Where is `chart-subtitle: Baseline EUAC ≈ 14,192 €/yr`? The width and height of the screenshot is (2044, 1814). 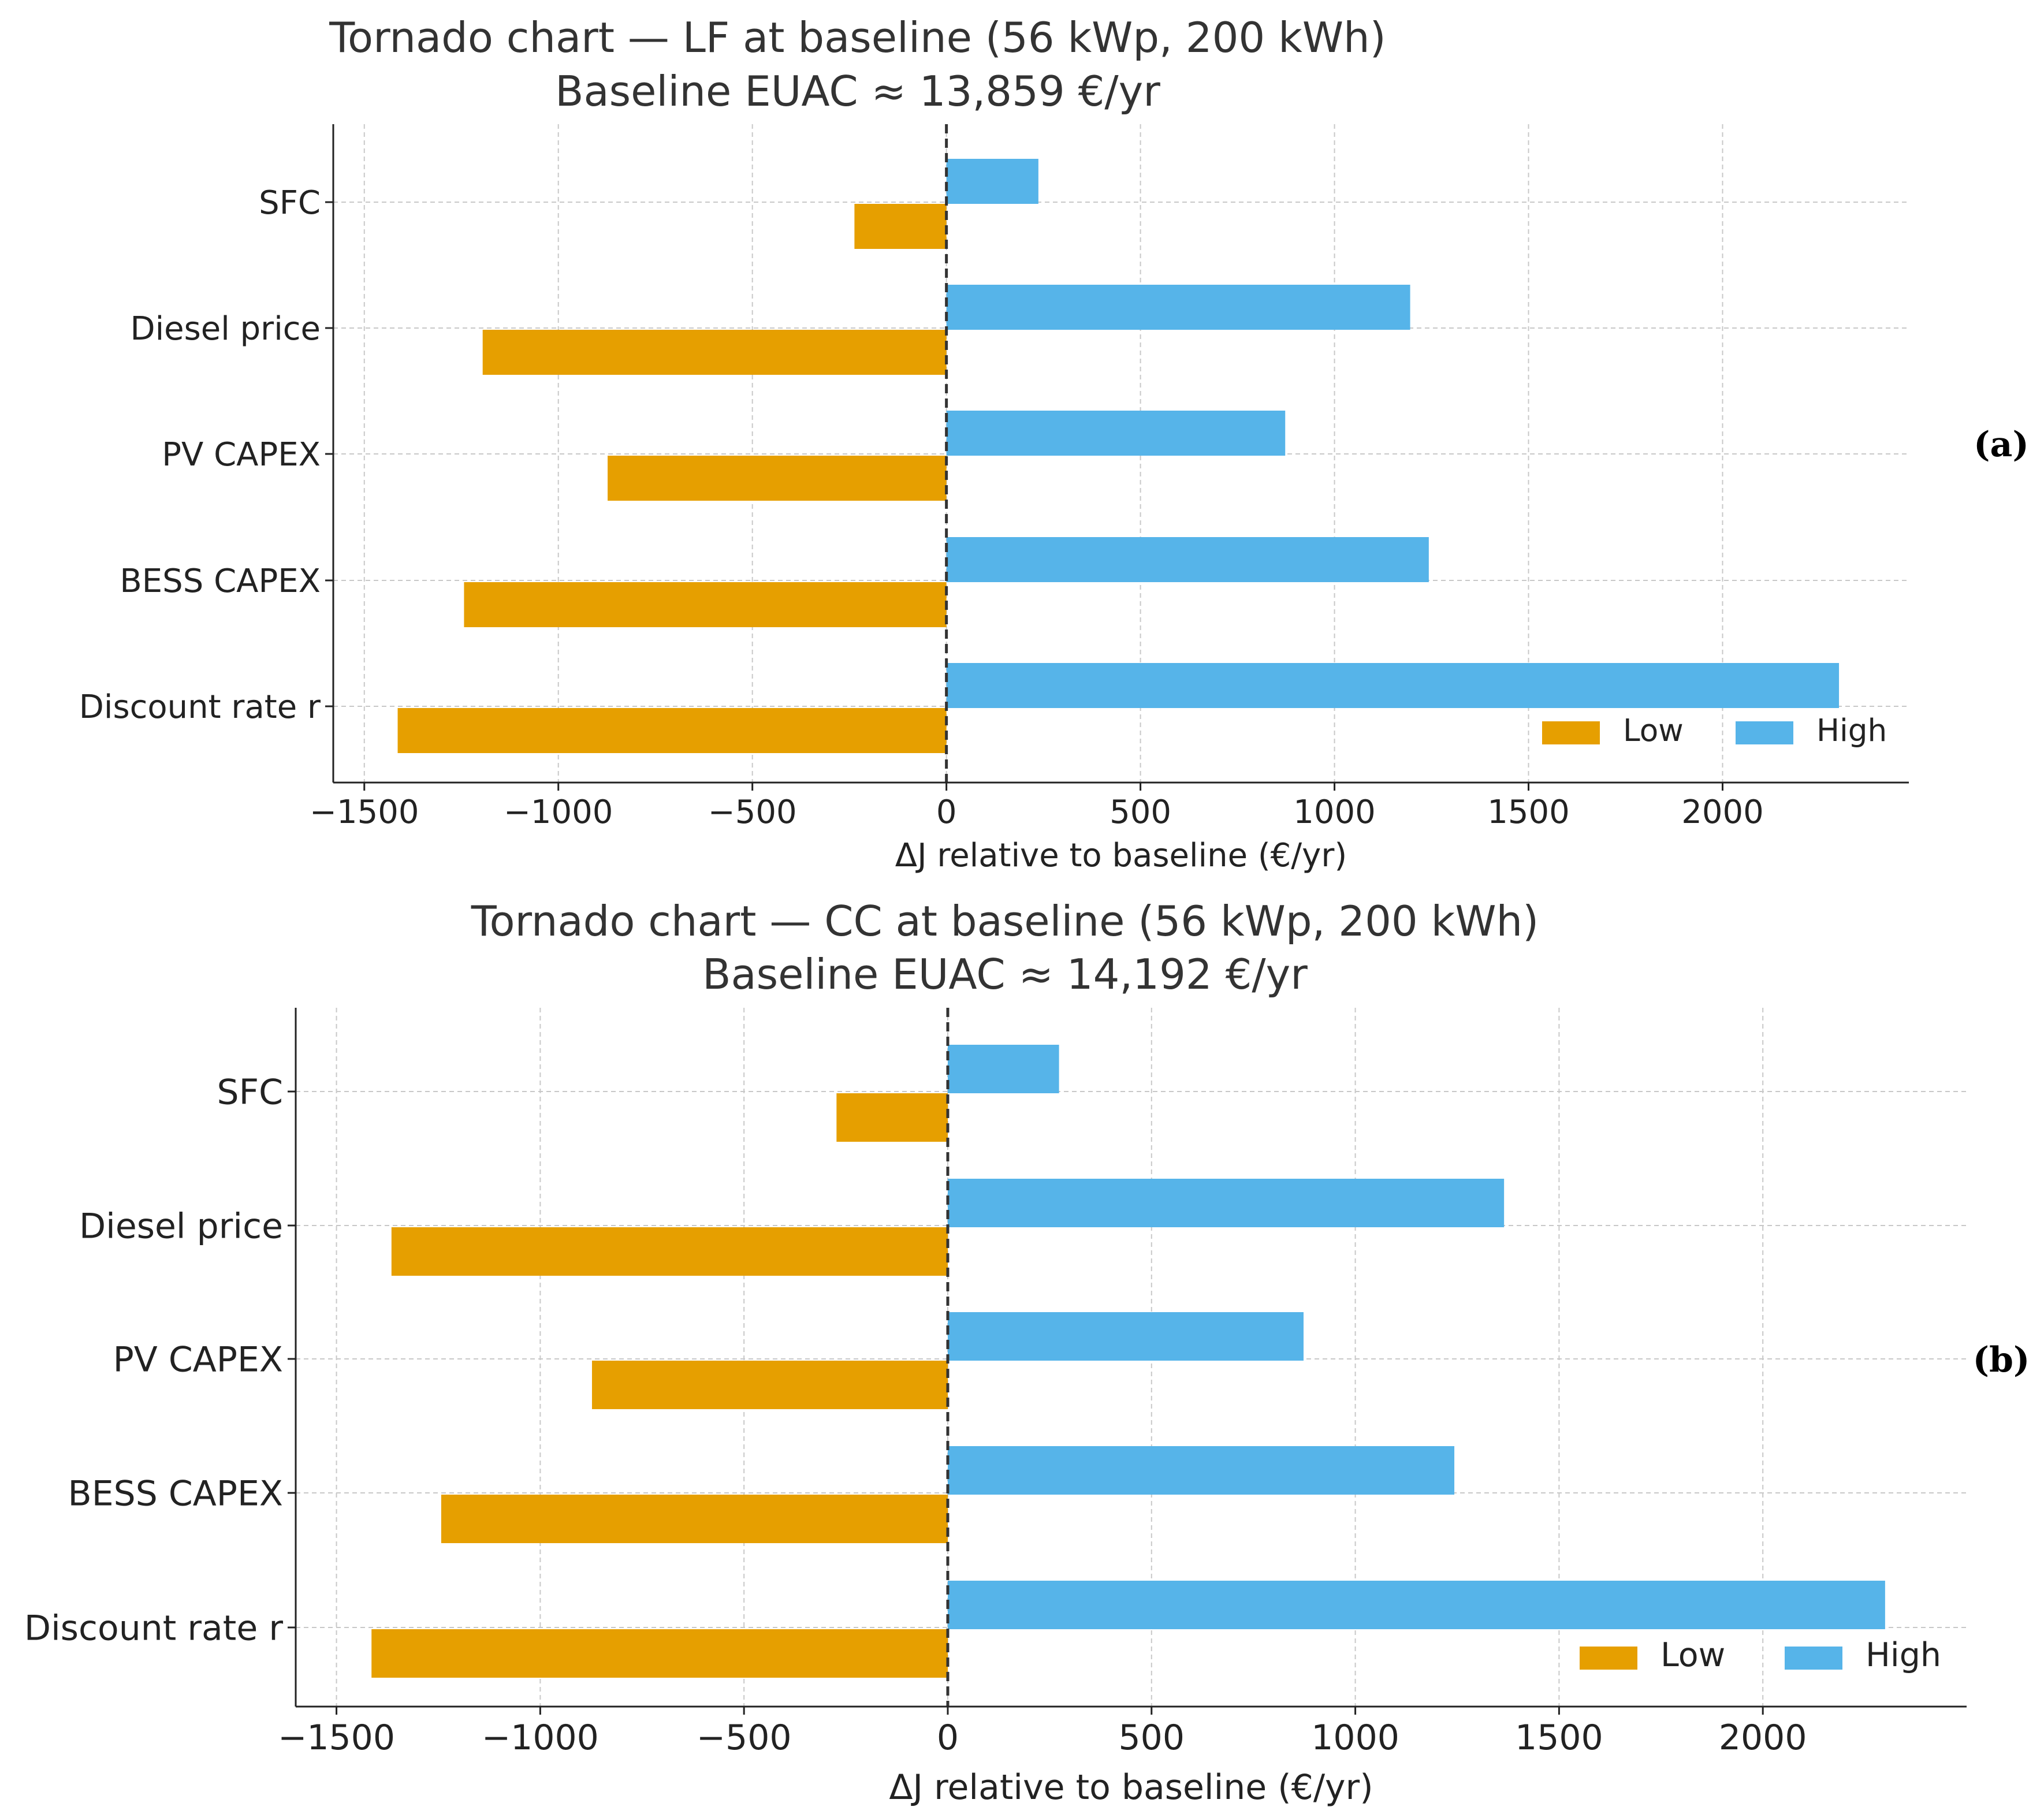 chart-subtitle: Baseline EUAC ≈ 14,192 €/yr is located at coordinates (1005, 975).